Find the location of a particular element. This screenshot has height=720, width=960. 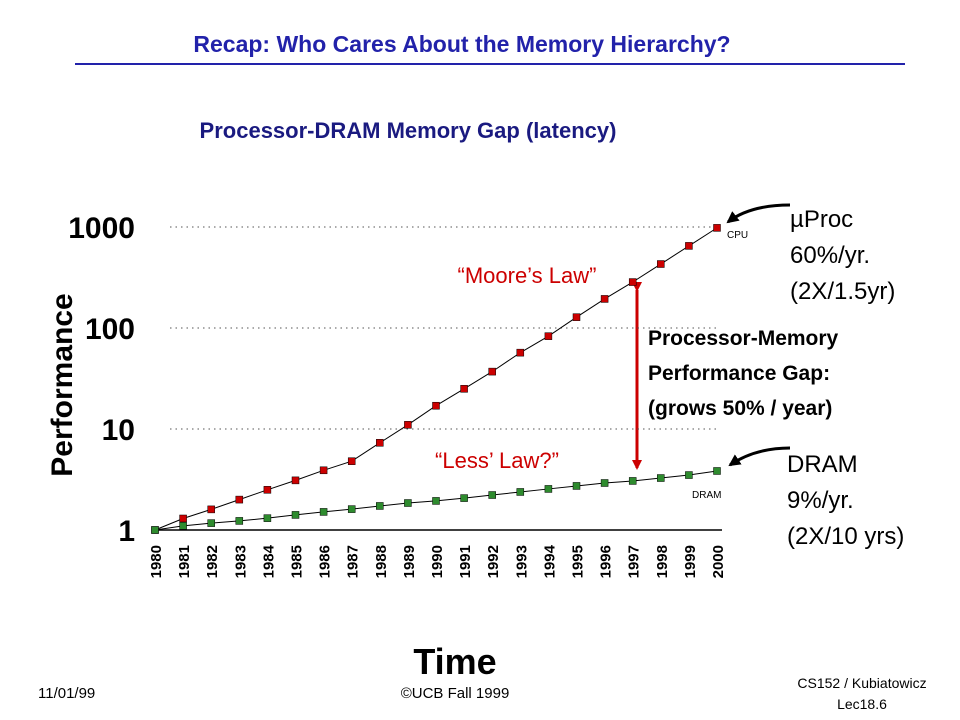

annotation: (2X/10 yrs) is located at coordinates (845, 536).